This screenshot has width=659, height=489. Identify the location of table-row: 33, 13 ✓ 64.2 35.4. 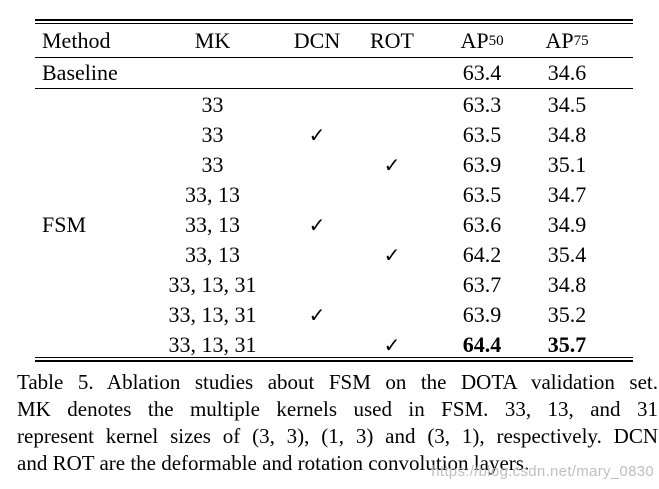
(334, 255).